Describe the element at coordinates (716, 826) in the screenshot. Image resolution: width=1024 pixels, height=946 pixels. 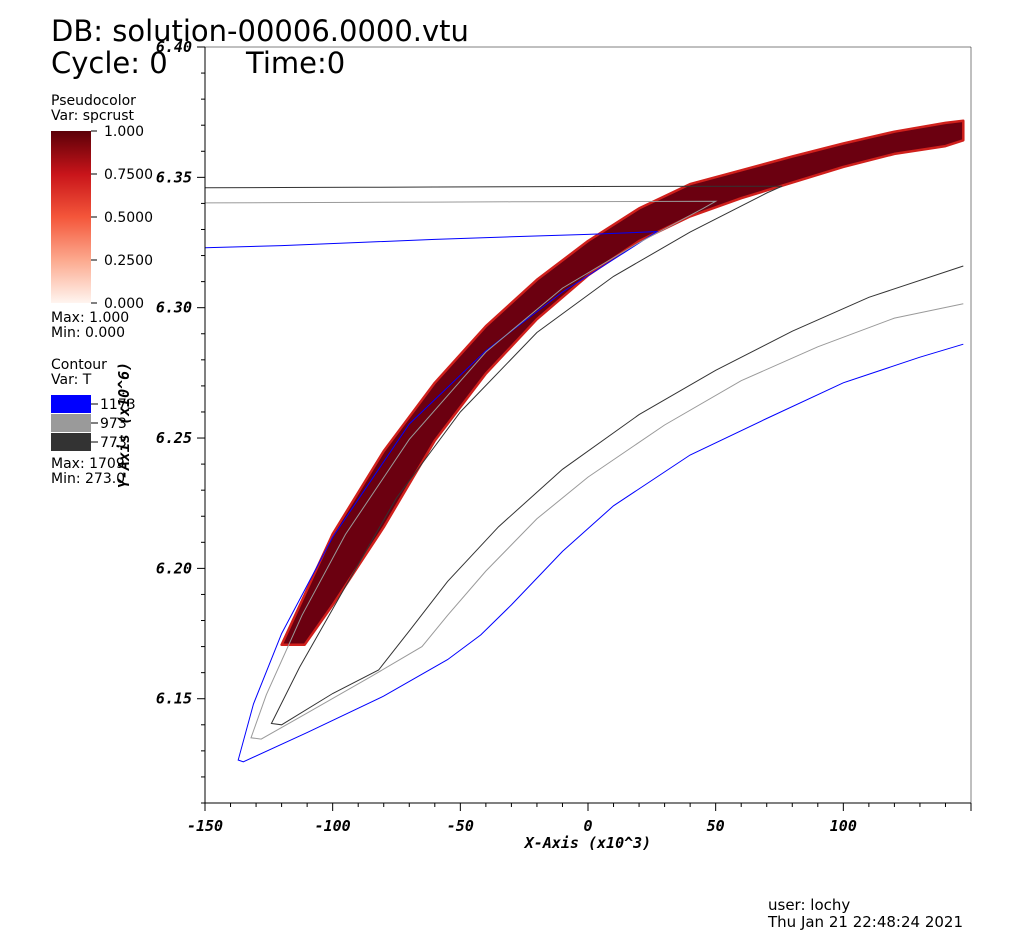
I see `x-tick-label: 50` at that location.